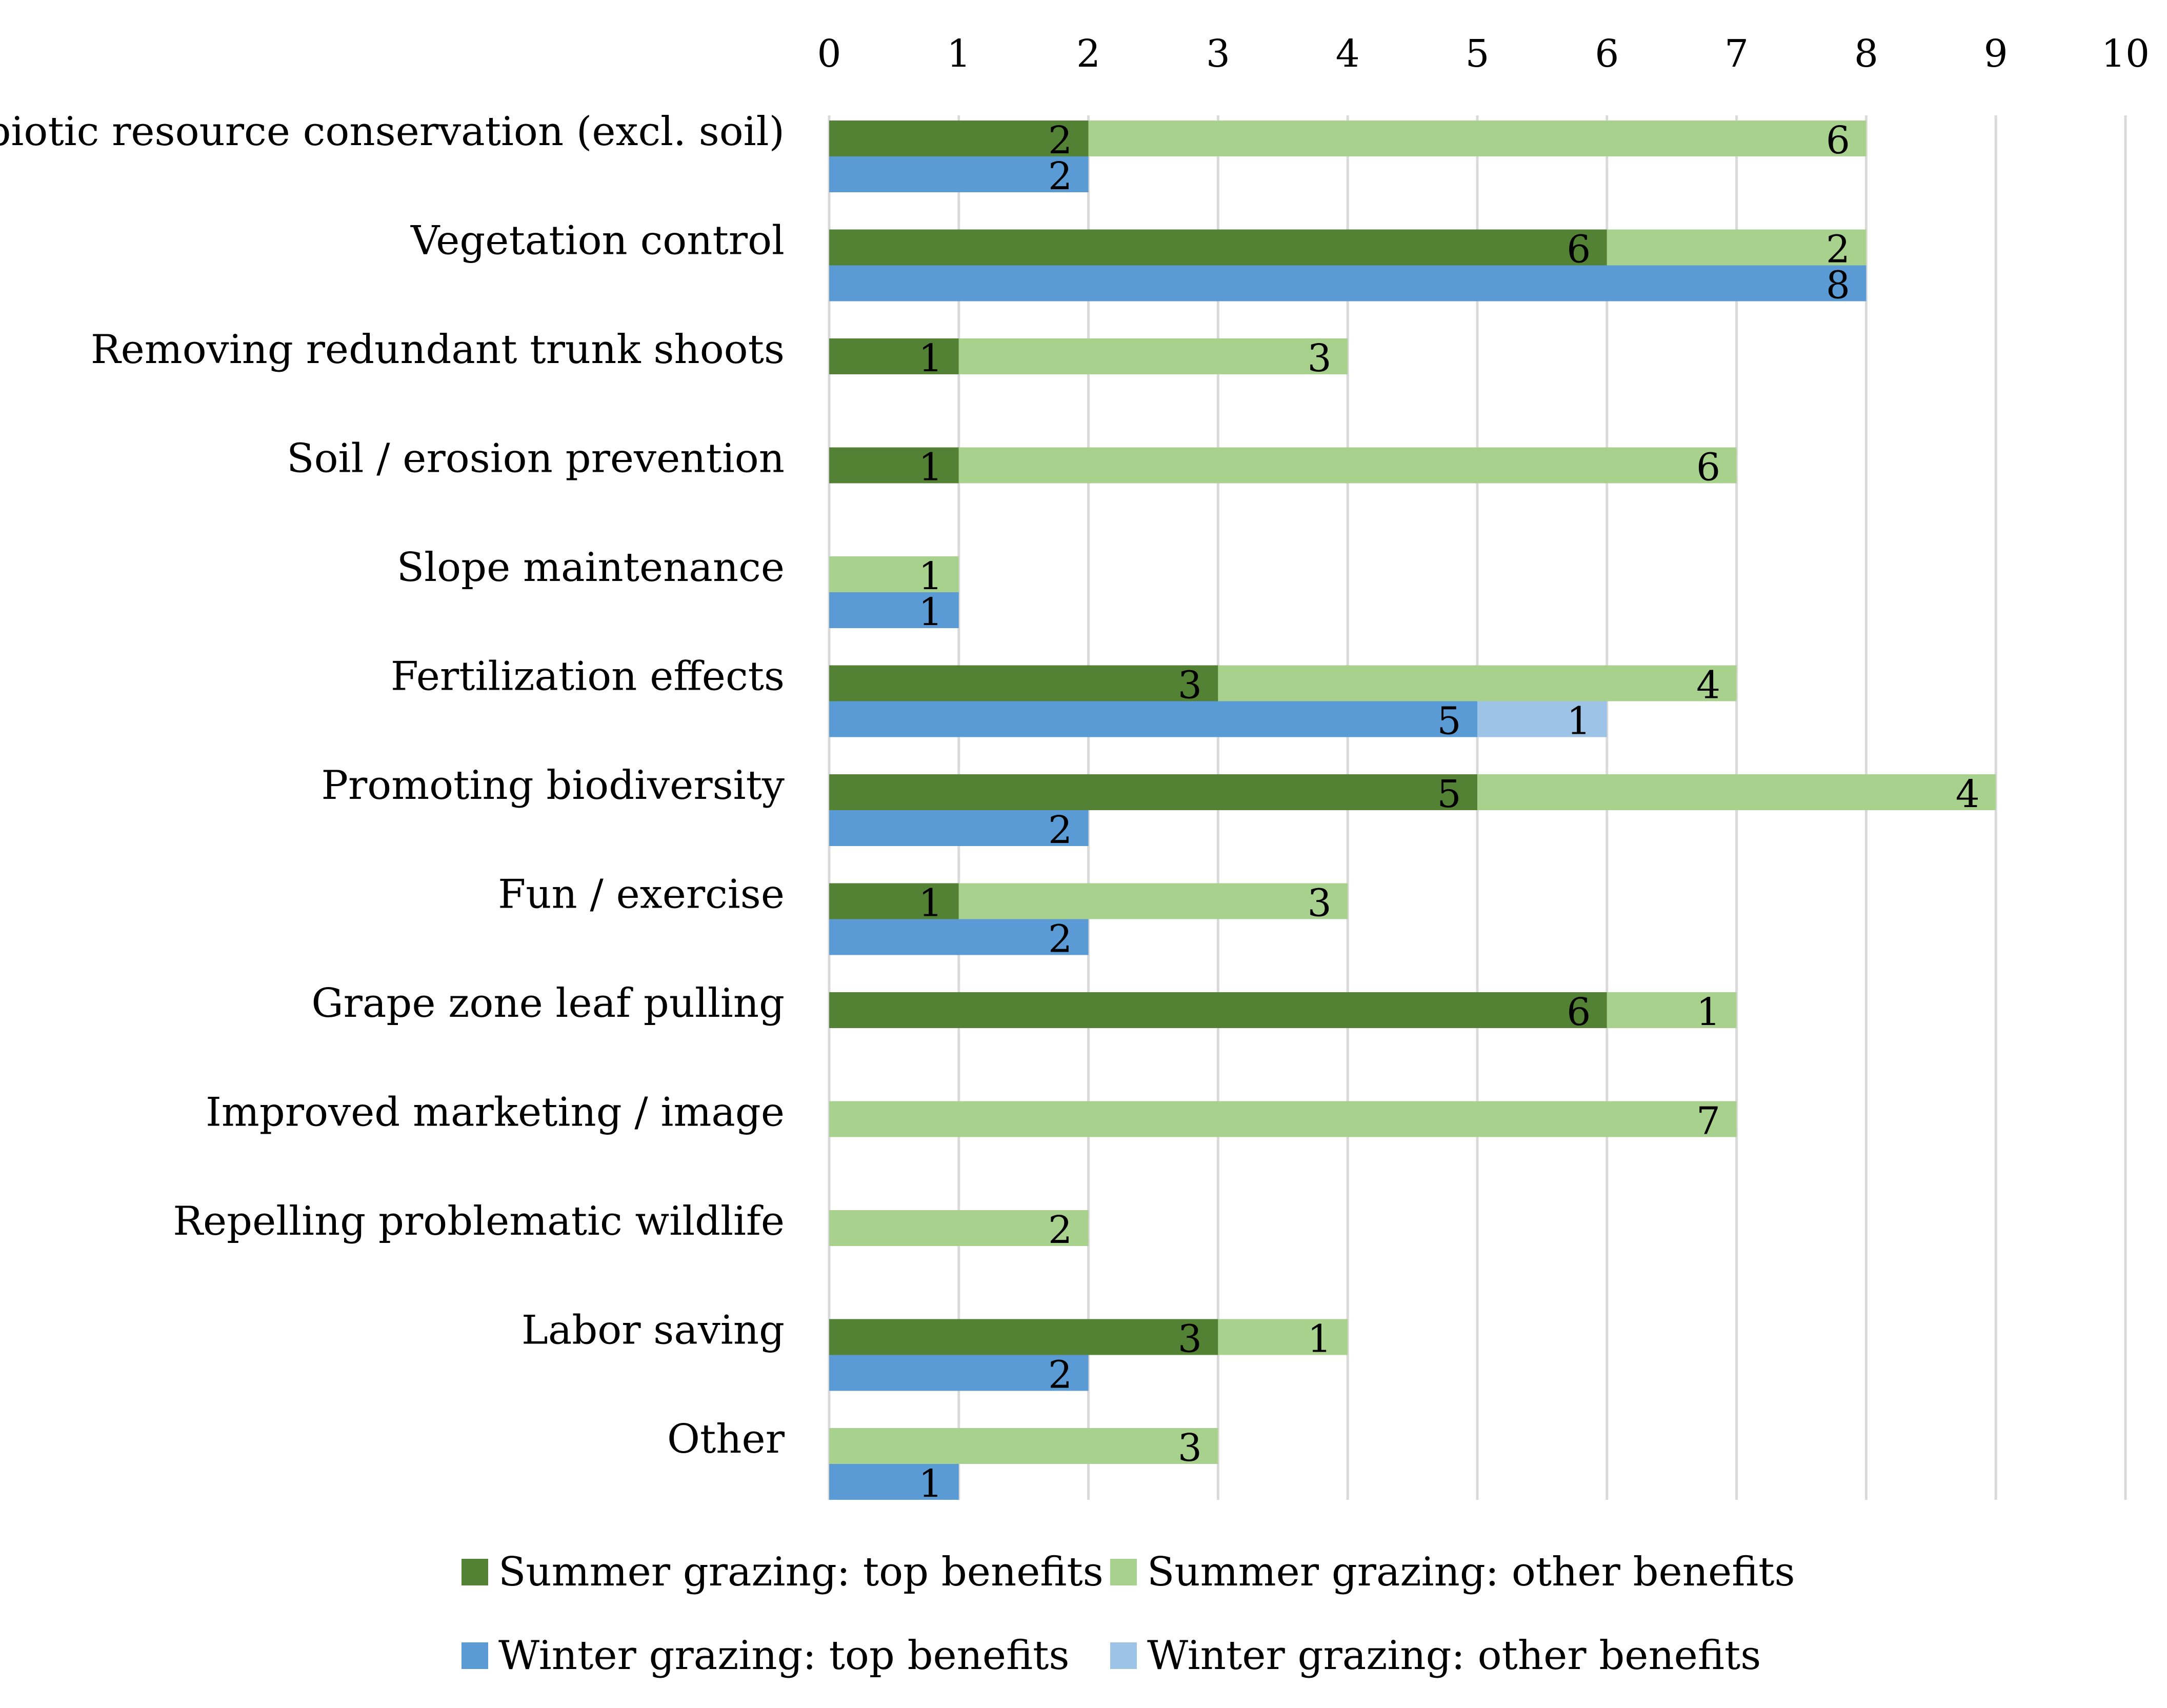  Describe the element at coordinates (536, 459) in the screenshot. I see `category-label-3: Soil / erosion prevention` at that location.